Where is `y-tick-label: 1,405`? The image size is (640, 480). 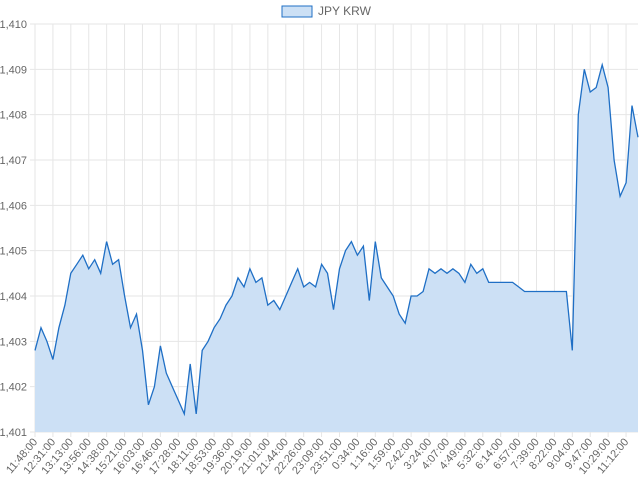 y-tick-label: 1,405 is located at coordinates (13, 252).